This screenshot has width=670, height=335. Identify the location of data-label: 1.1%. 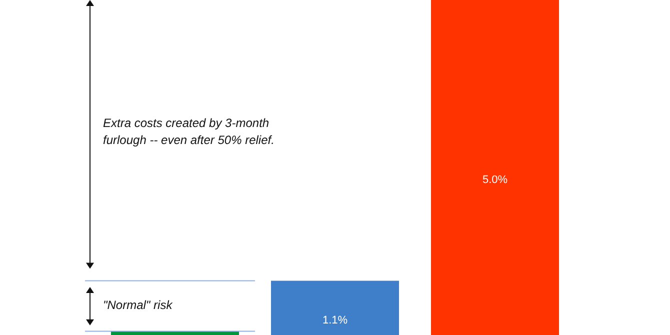
(335, 320).